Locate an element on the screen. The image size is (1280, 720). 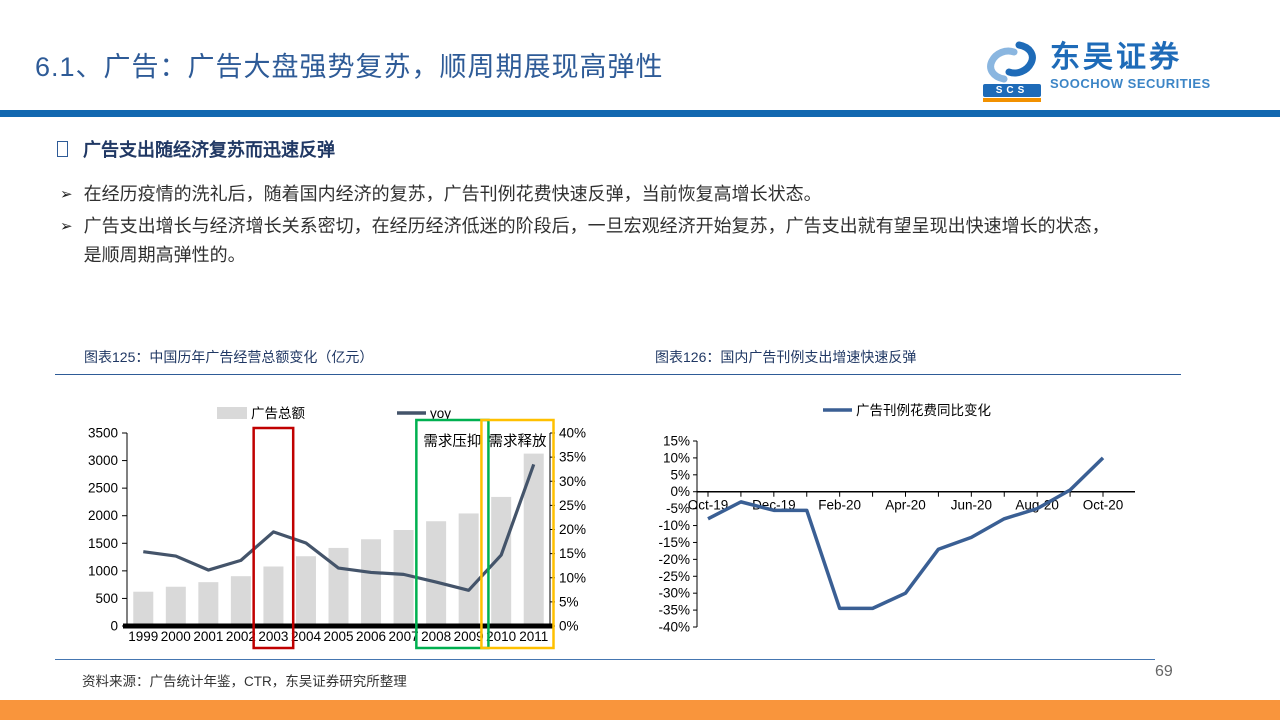
logo-underline is located at coordinates (1012, 100).